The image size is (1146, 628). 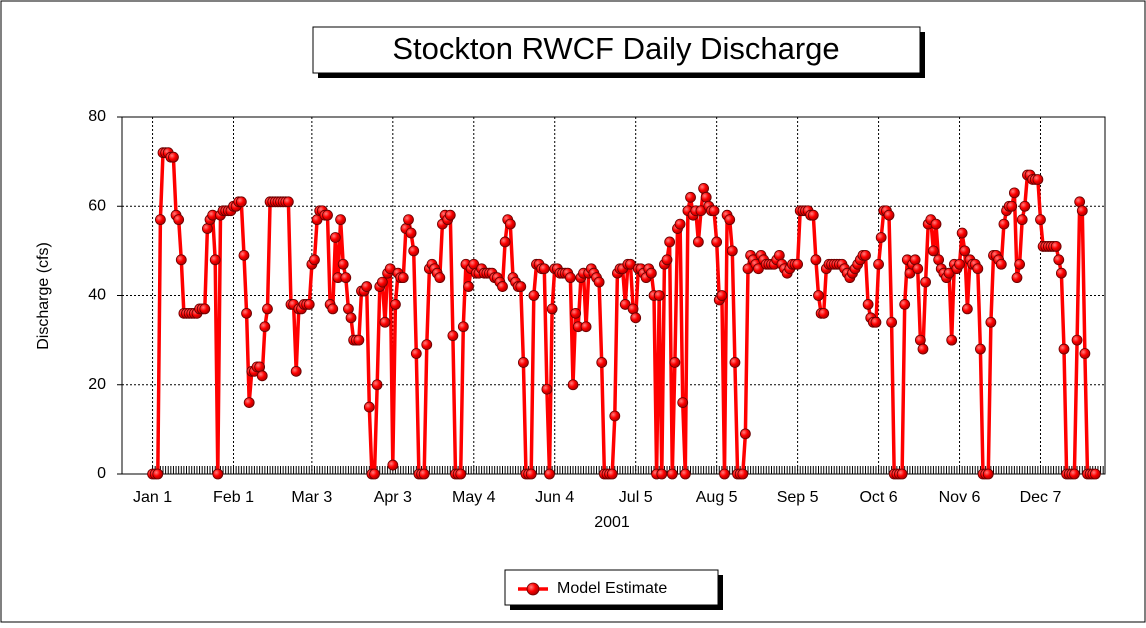 I want to click on y-tick-label: 20, so click(x=97, y=384).